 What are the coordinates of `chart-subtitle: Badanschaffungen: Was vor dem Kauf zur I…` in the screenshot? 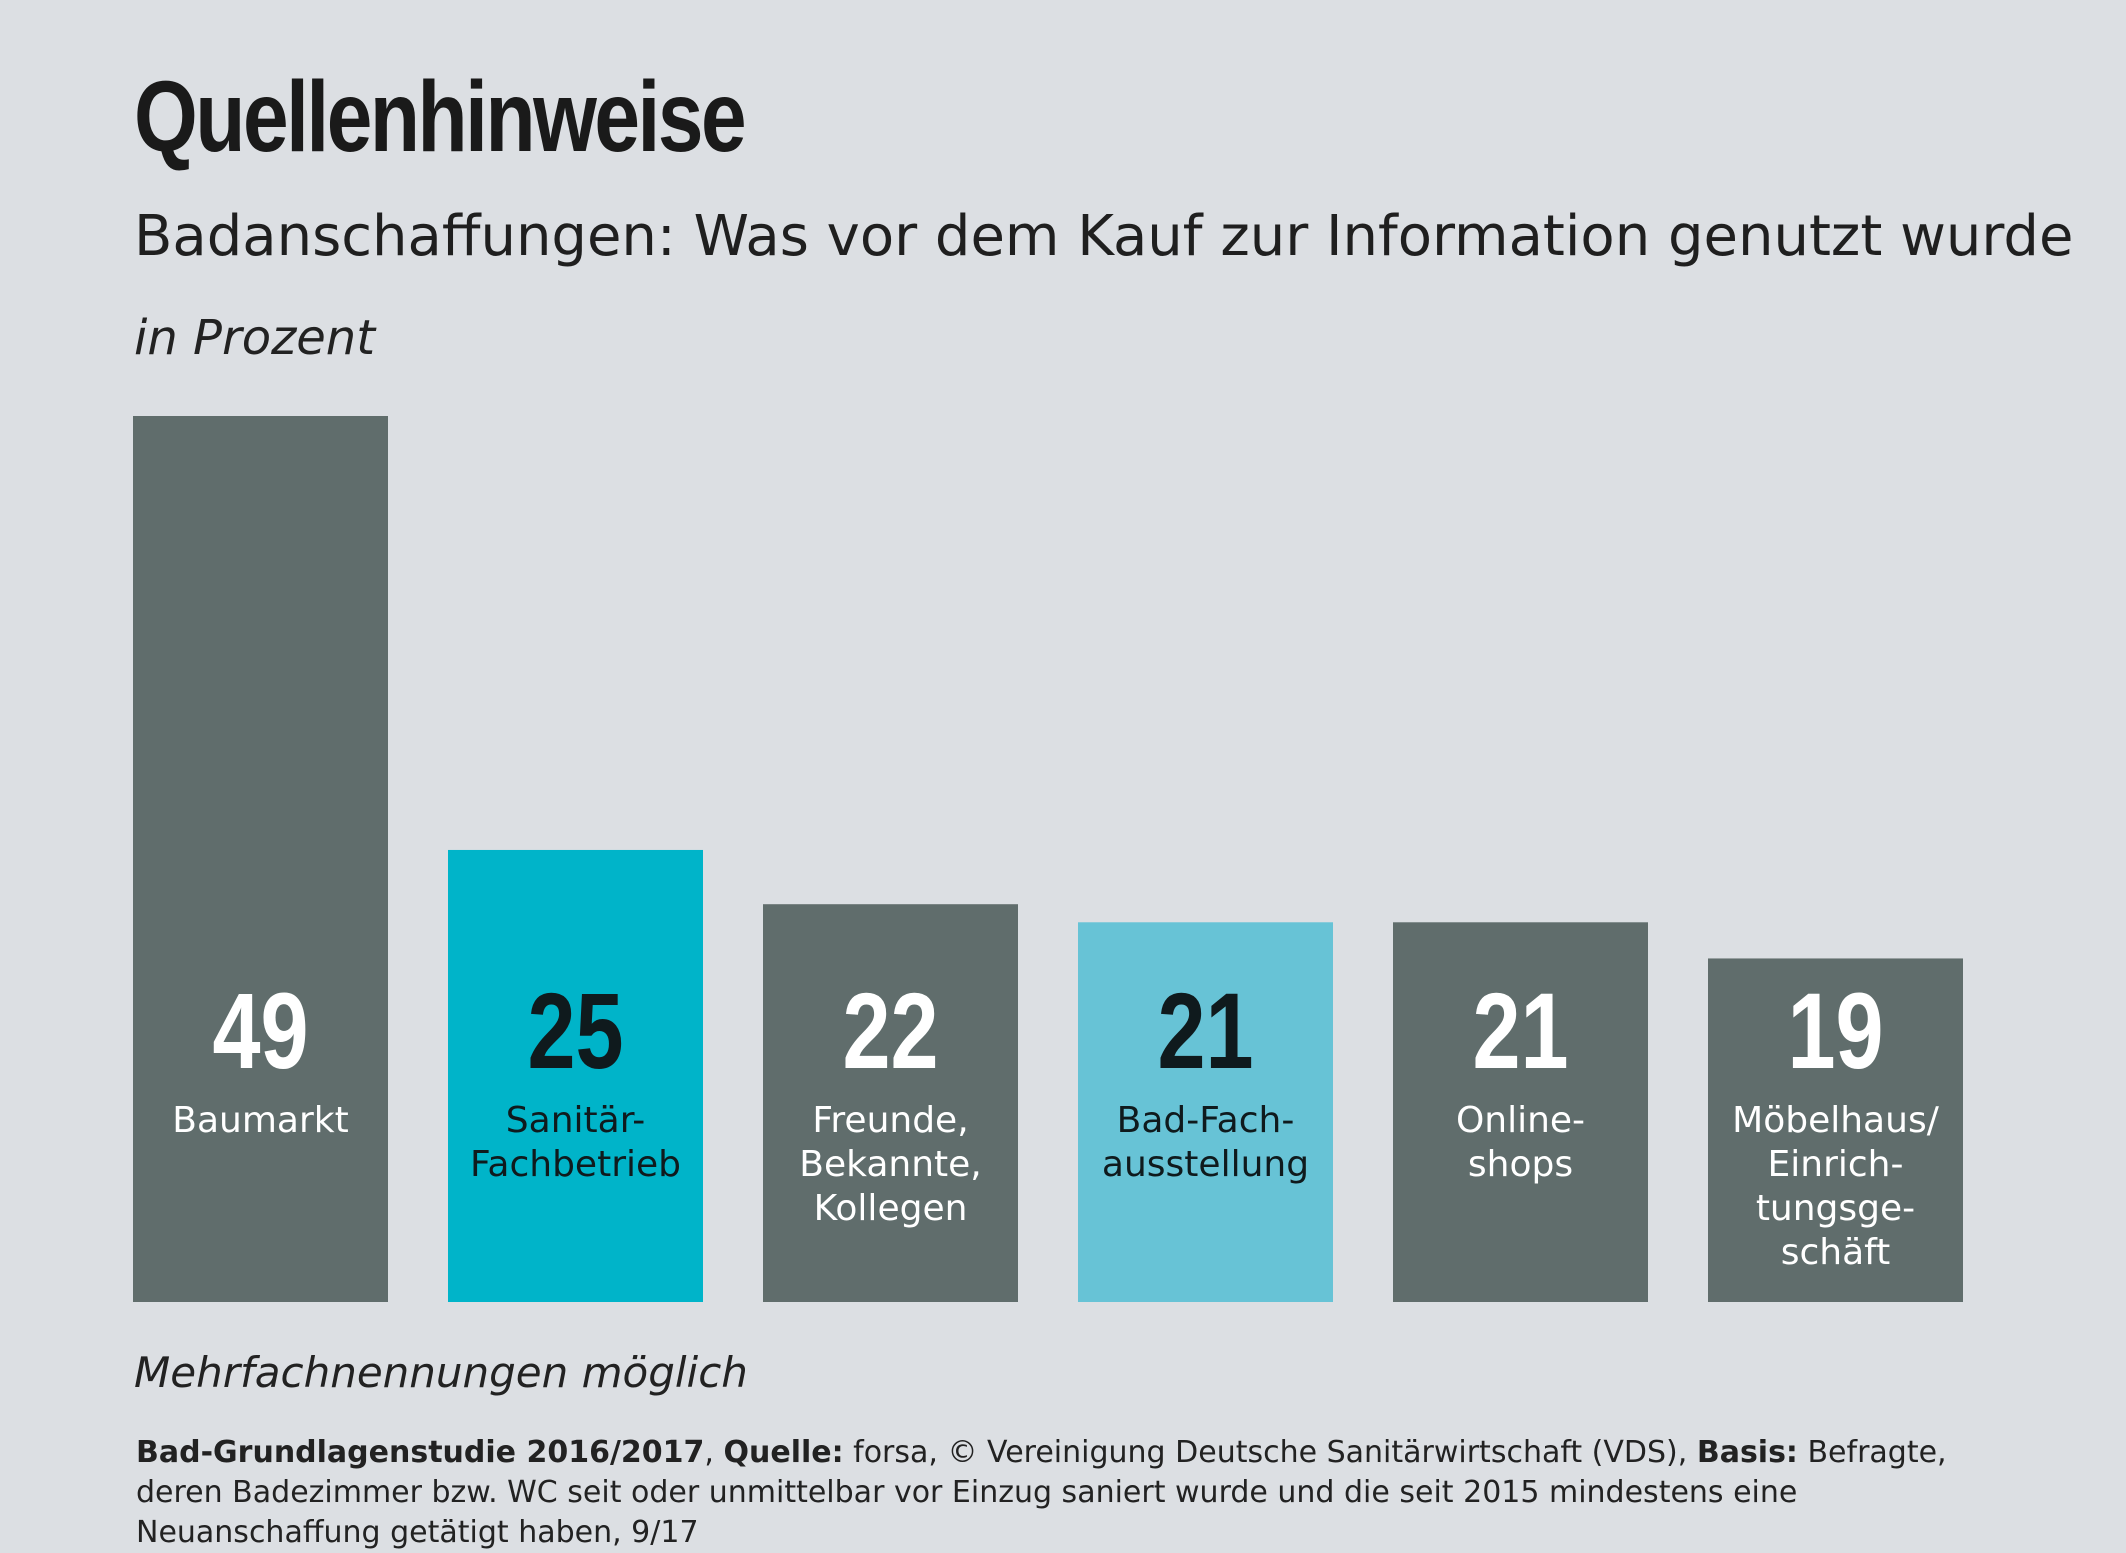 It's located at (1104, 236).